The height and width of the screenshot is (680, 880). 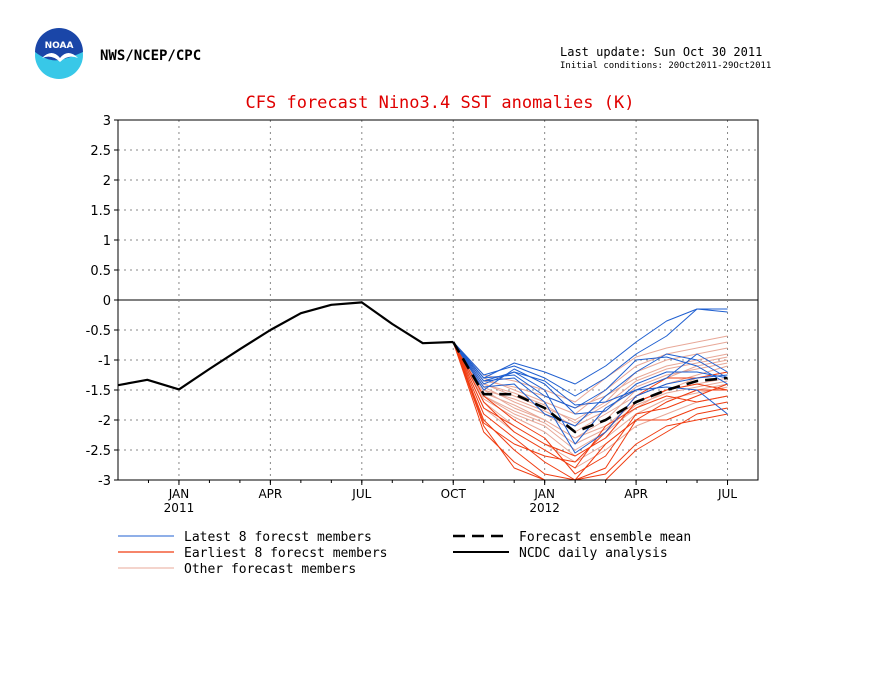 I want to click on agency-label: NWS/NCEP/CPC, so click(x=150, y=56).